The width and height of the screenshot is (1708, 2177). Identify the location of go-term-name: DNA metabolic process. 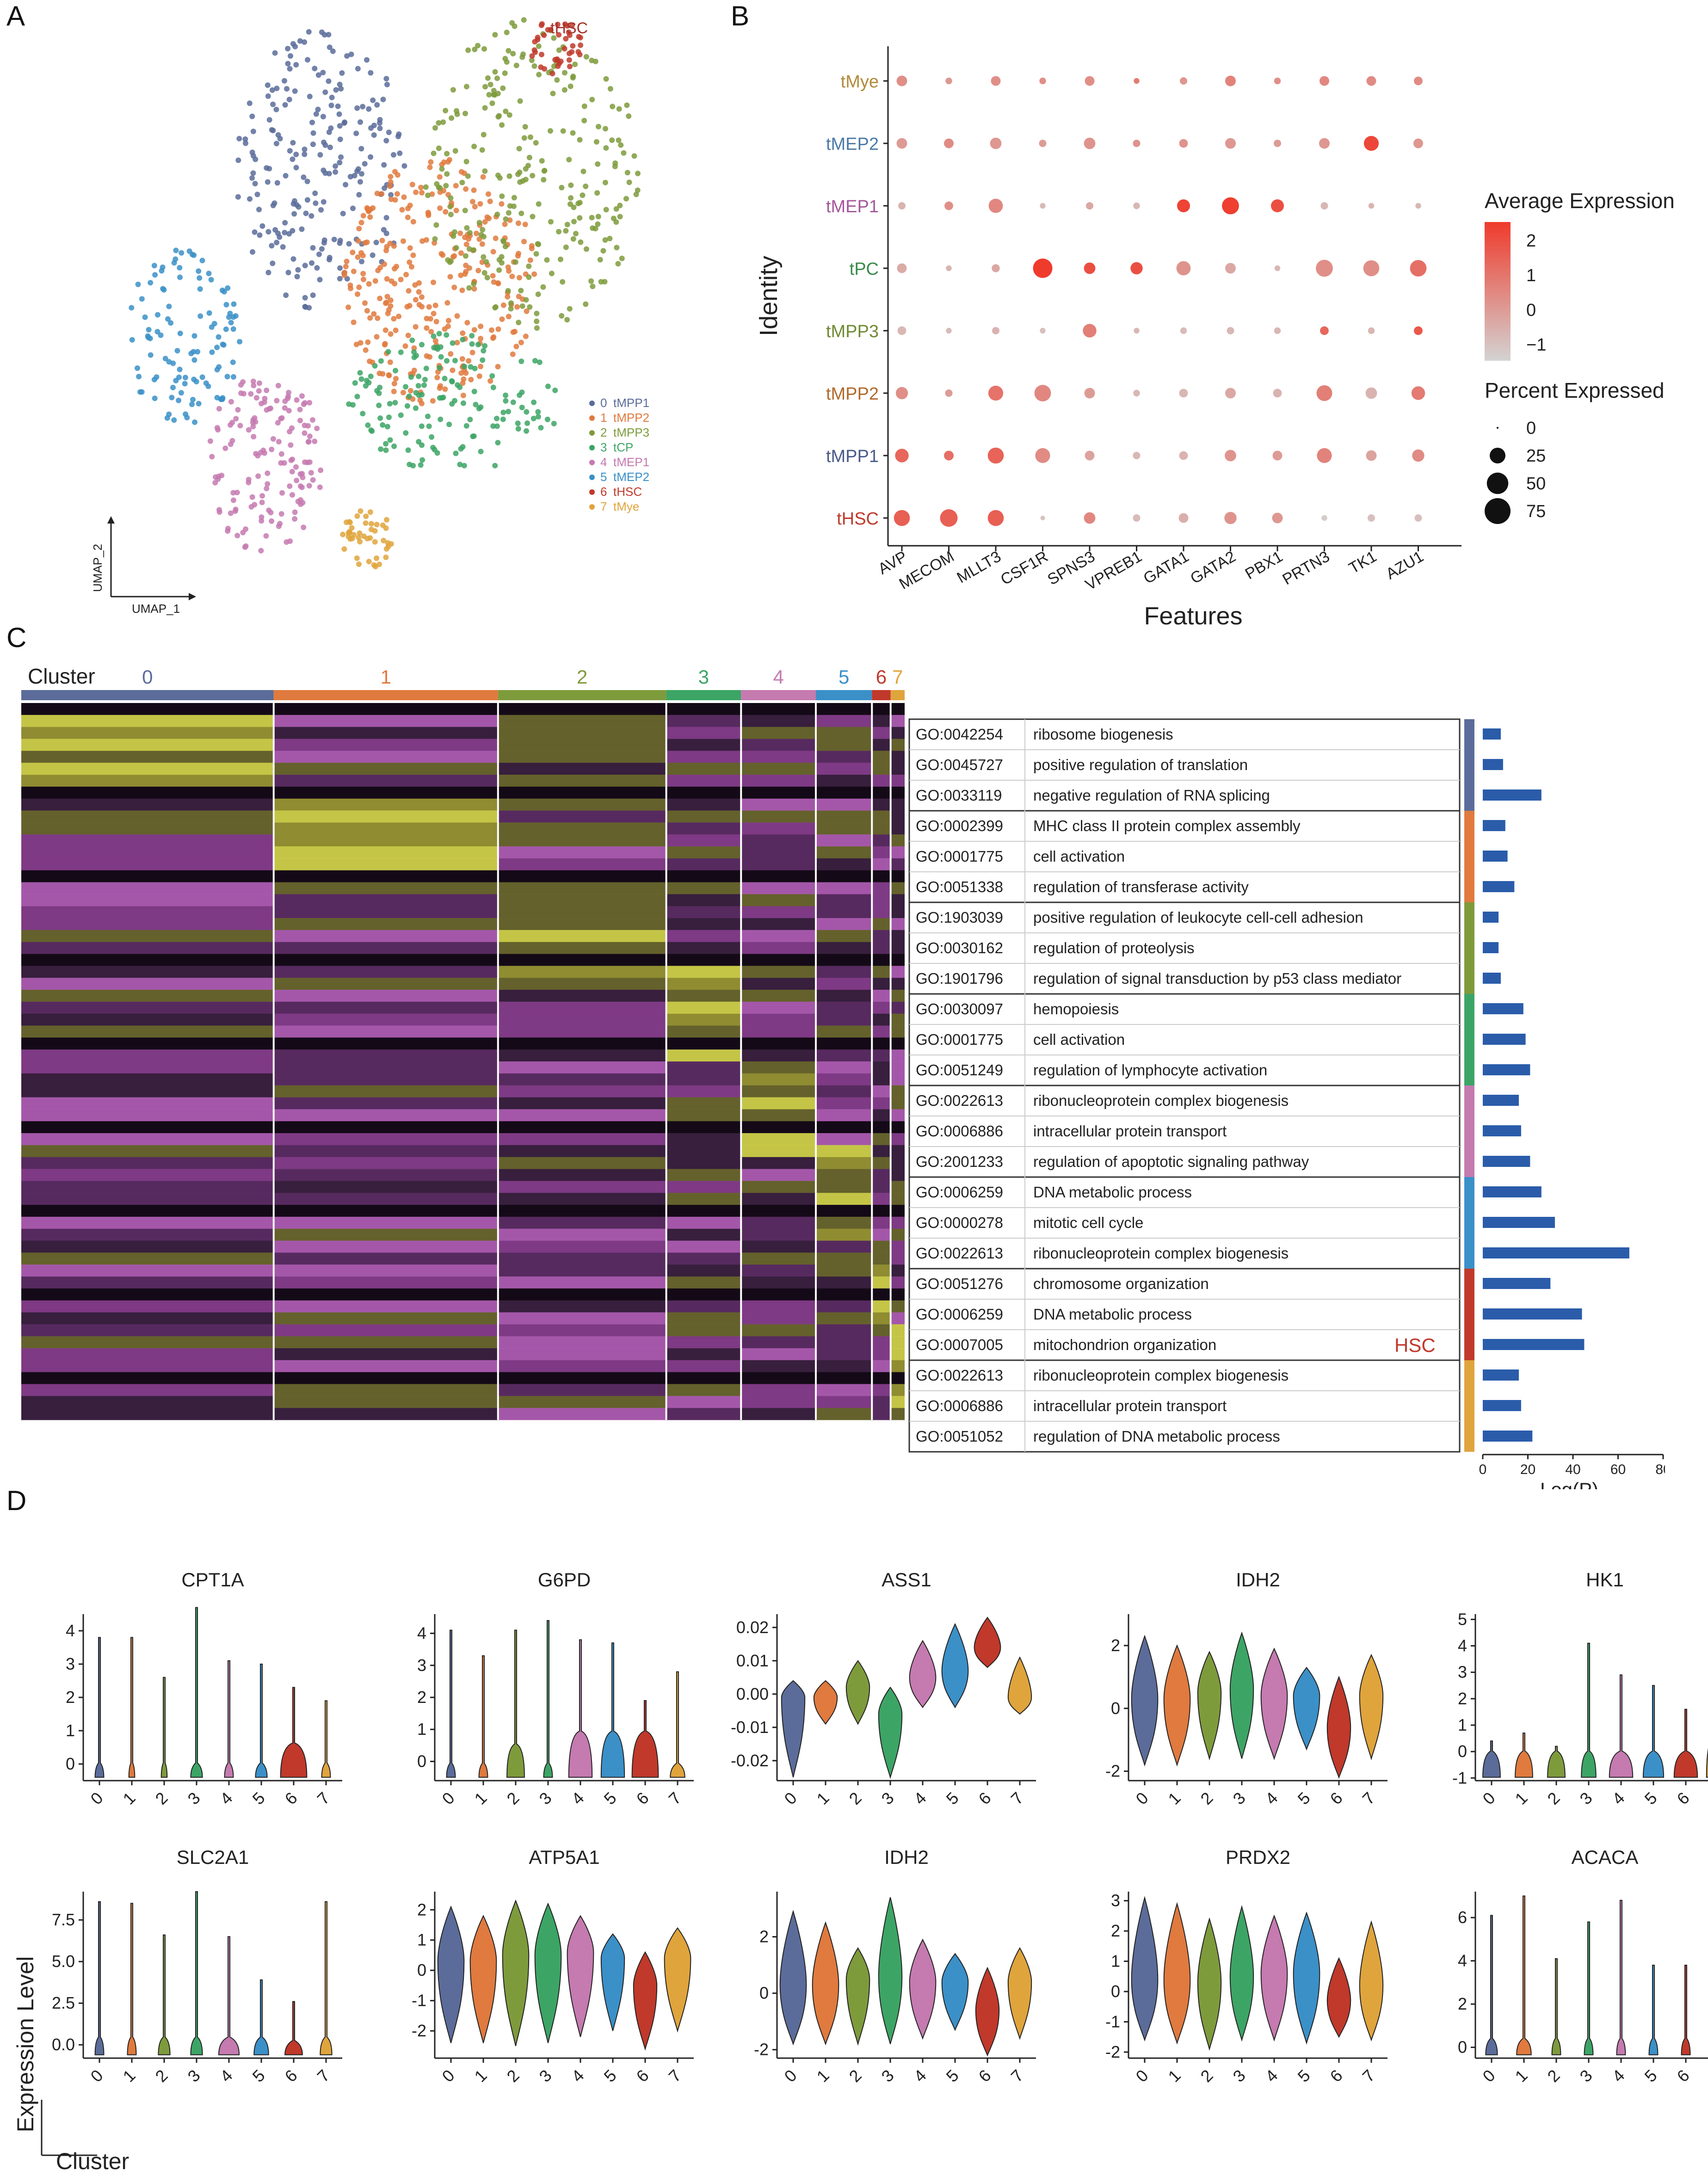
(1112, 1314).